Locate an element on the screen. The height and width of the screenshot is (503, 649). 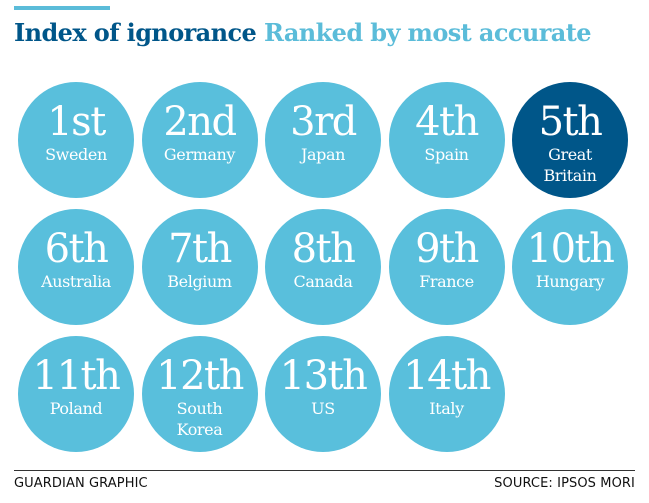
rank-label: 3rd is located at coordinates (323, 122).